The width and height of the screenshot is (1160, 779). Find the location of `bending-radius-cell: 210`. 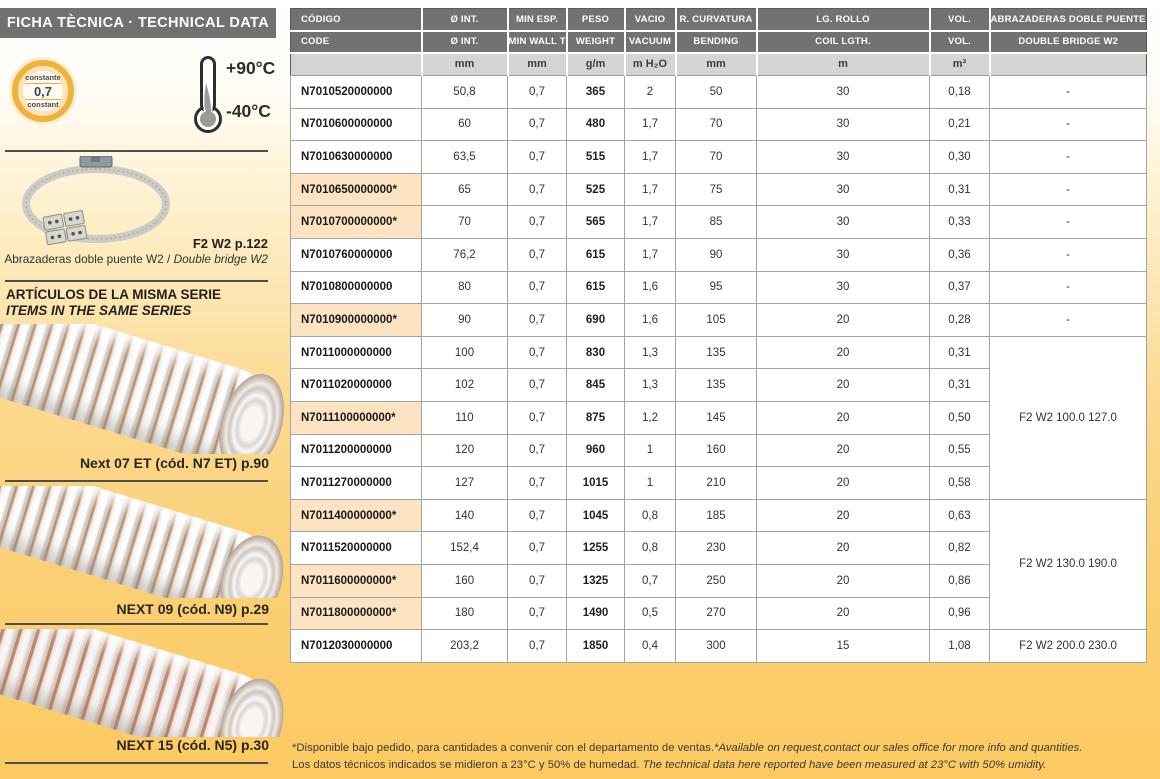

bending-radius-cell: 210 is located at coordinates (716, 483).